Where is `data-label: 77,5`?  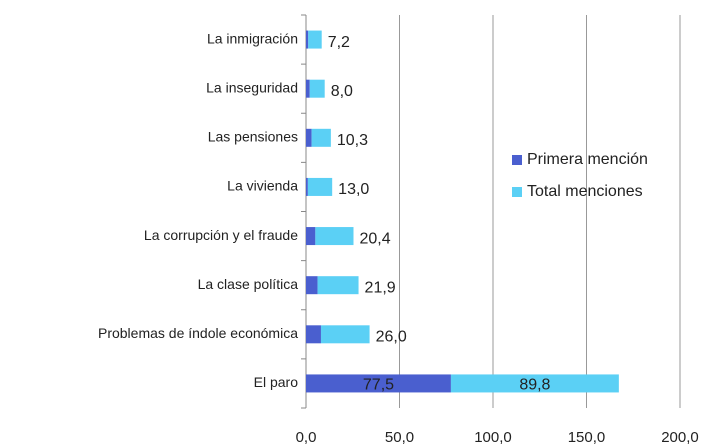 data-label: 77,5 is located at coordinates (378, 385).